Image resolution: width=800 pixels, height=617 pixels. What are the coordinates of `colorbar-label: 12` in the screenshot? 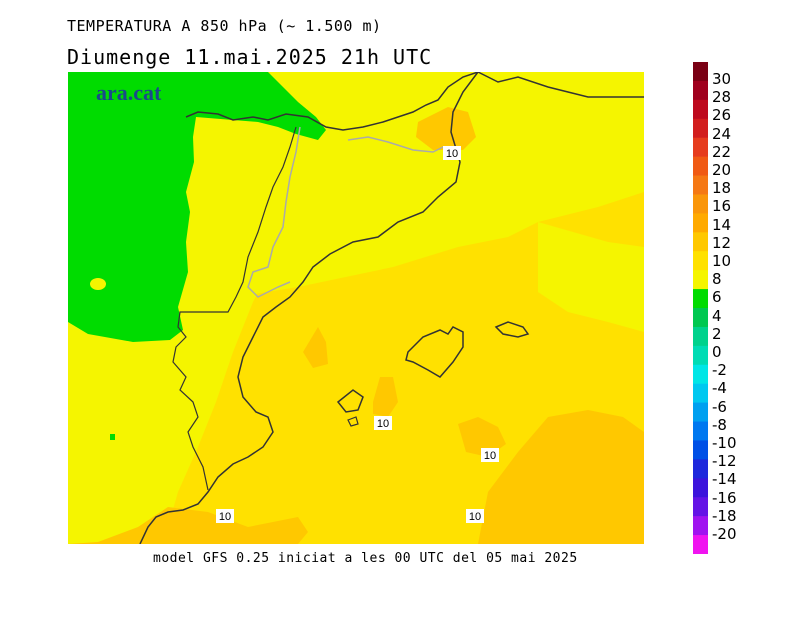 It's located at (722, 242).